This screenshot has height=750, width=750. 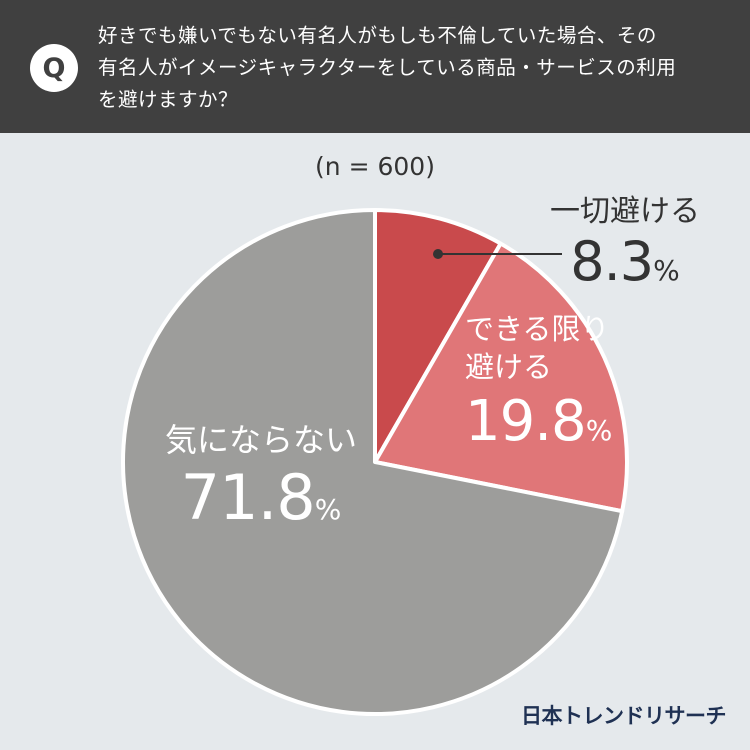 I want to click on question-line: を避けますか？, so click(x=168, y=99).